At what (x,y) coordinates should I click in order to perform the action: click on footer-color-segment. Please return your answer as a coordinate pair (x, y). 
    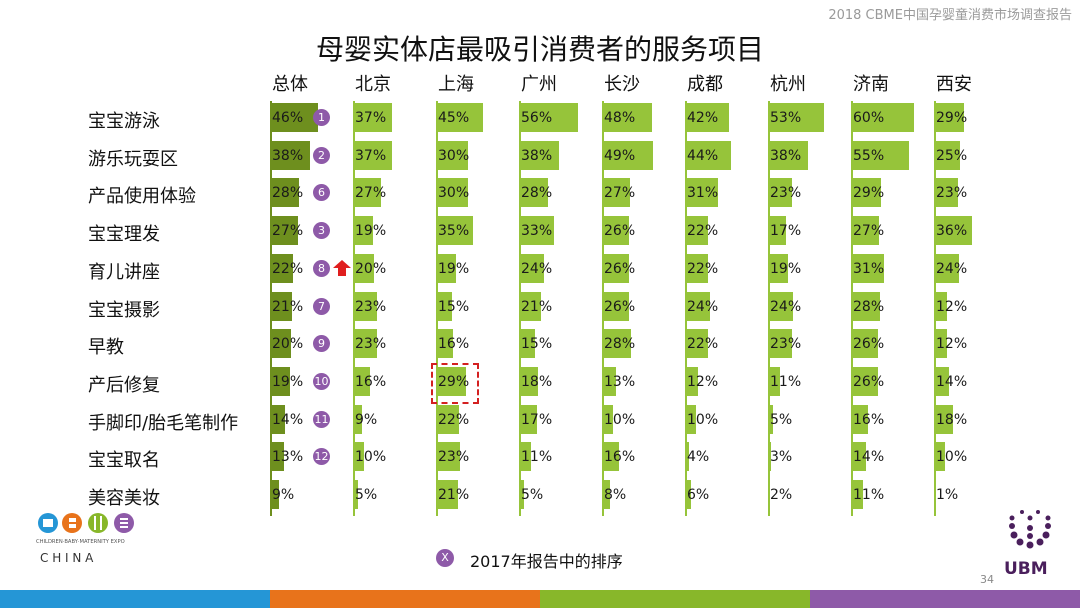
    Looking at the image, I should click on (135, 599).